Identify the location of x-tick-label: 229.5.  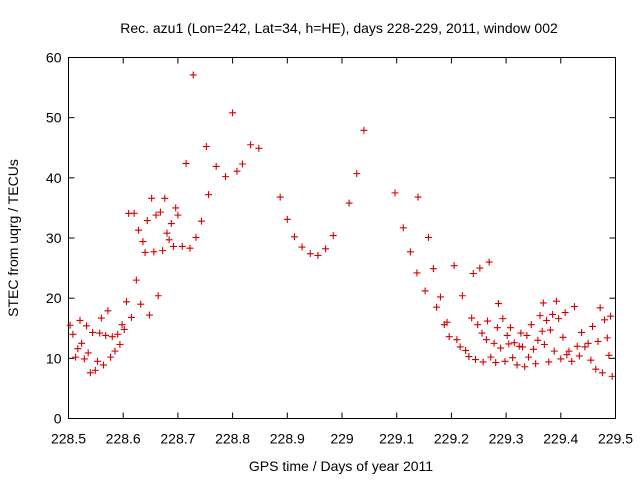
(615, 439).